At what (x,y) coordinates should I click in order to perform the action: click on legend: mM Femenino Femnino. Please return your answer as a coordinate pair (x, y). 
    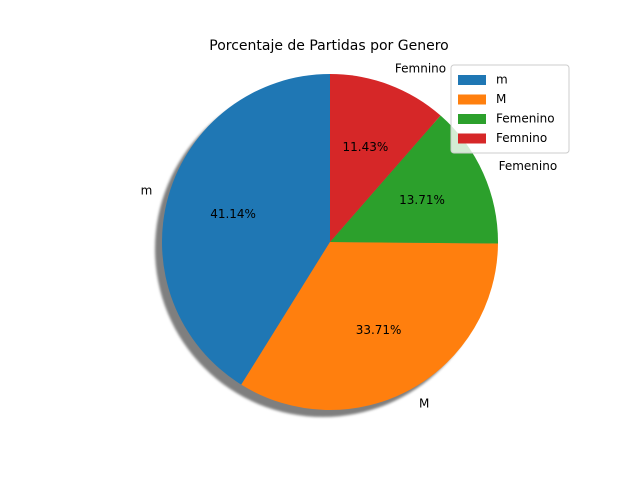
    Looking at the image, I should click on (510, 109).